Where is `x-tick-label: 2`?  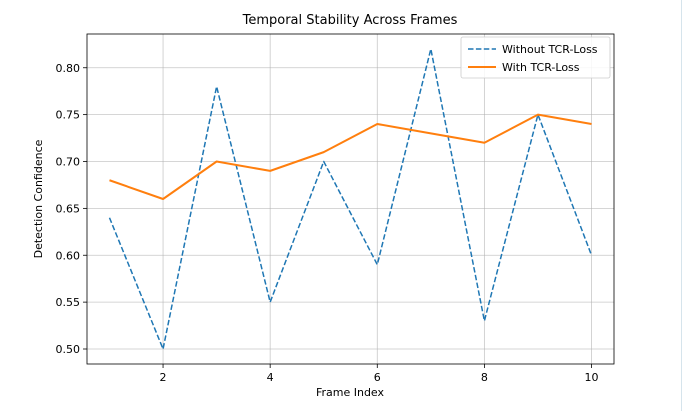 x-tick-label: 2 is located at coordinates (163, 377).